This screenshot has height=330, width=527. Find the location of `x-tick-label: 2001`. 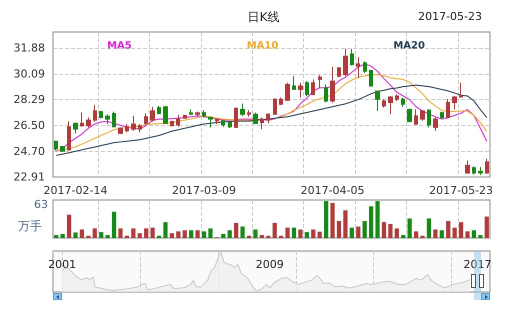

x-tick-label: 2001 is located at coordinates (62, 264).